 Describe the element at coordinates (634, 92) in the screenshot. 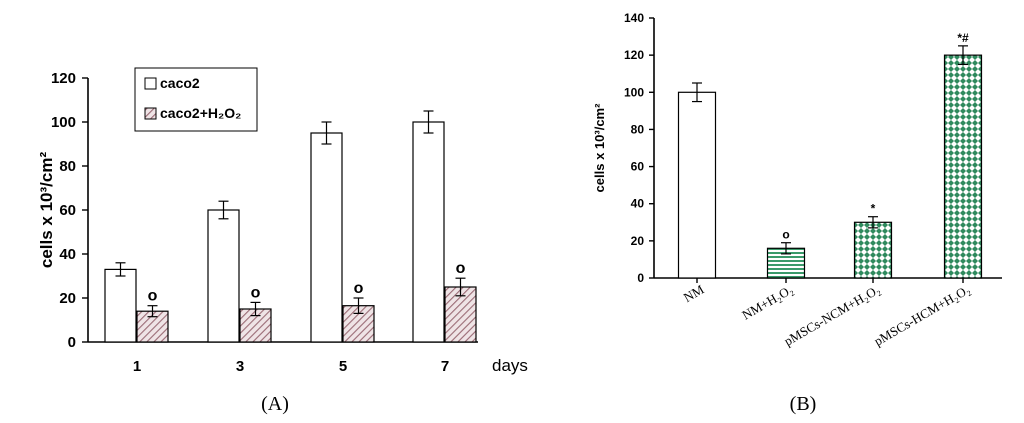

I see `chart-b-y-tick-label: 100` at that location.